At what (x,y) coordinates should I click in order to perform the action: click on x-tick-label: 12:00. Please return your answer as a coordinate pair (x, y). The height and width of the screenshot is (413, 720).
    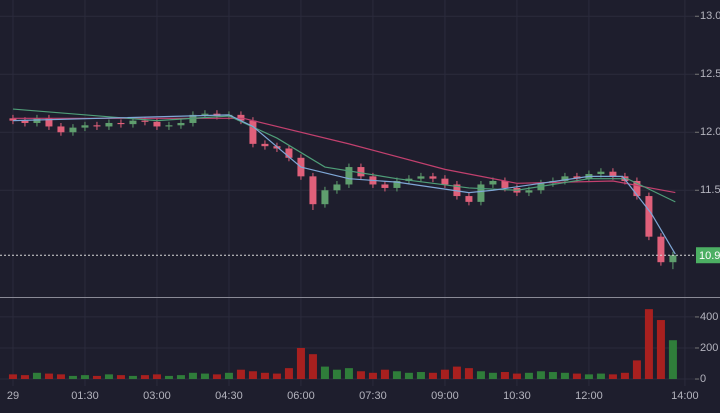
    Looking at the image, I should click on (589, 396).